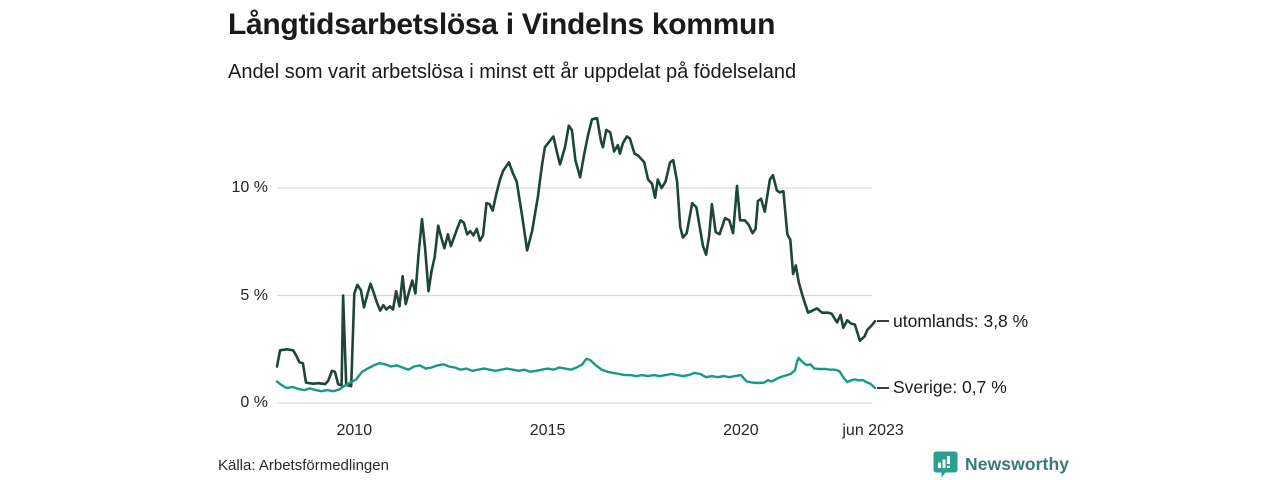 Image resolution: width=1280 pixels, height=480 pixels. I want to click on series-line-sverige, so click(576, 374).